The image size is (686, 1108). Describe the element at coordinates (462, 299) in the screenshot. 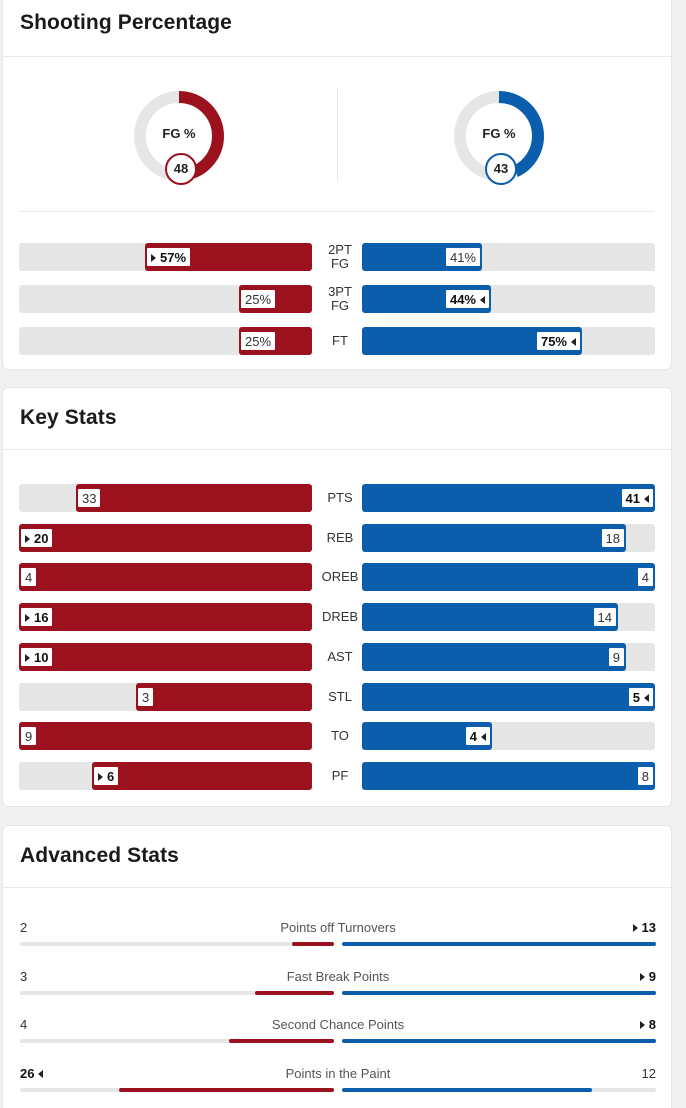

I see `away-value: 44%` at that location.